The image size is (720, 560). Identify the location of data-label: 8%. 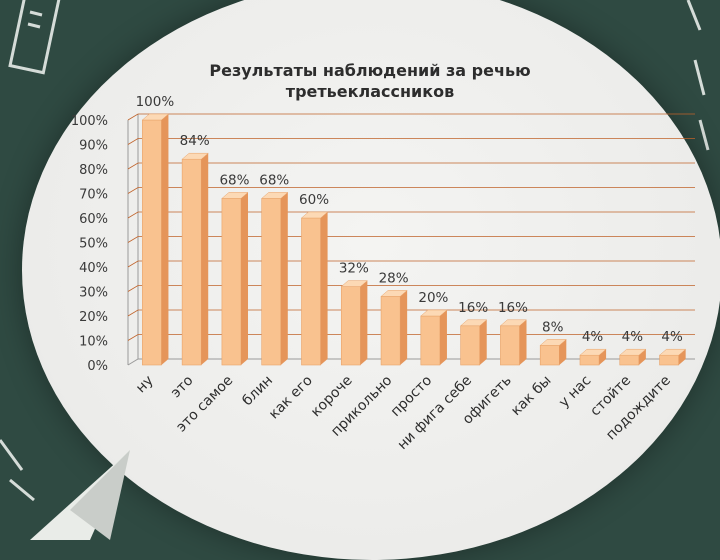
(553, 327).